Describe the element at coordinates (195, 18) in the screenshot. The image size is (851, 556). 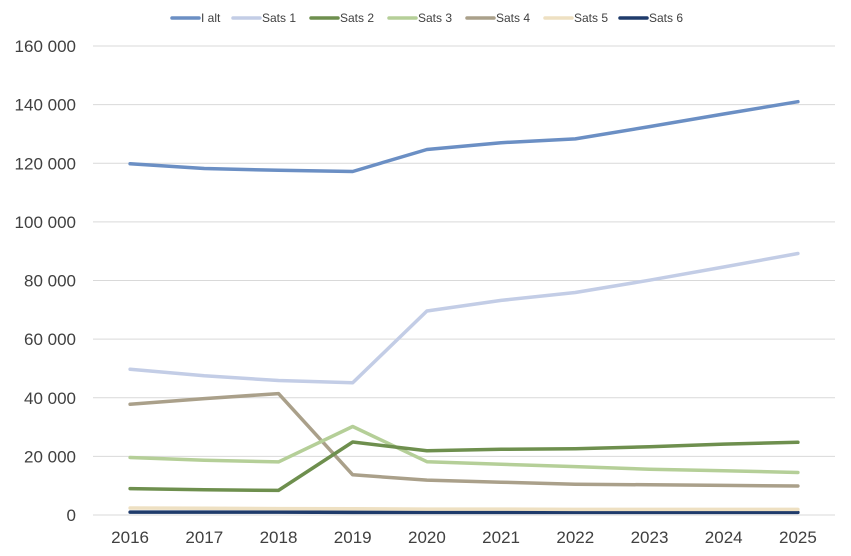
I see `legend-item: I alt` at that location.